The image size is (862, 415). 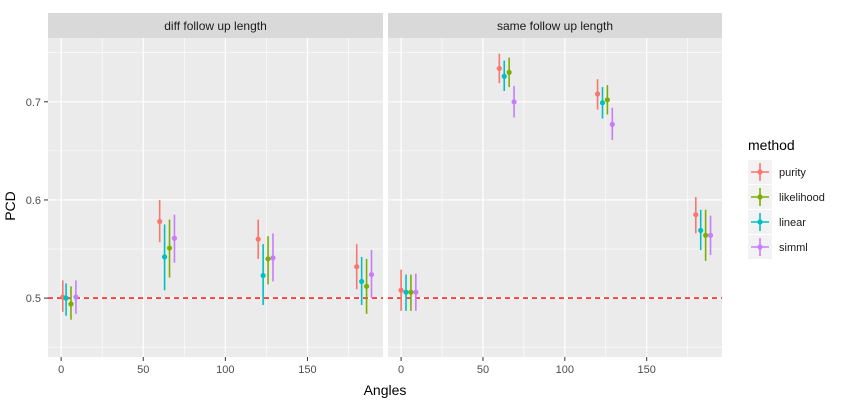 What do you see at coordinates (792, 223) in the screenshot?
I see `legend-entry-label: linear` at bounding box center [792, 223].